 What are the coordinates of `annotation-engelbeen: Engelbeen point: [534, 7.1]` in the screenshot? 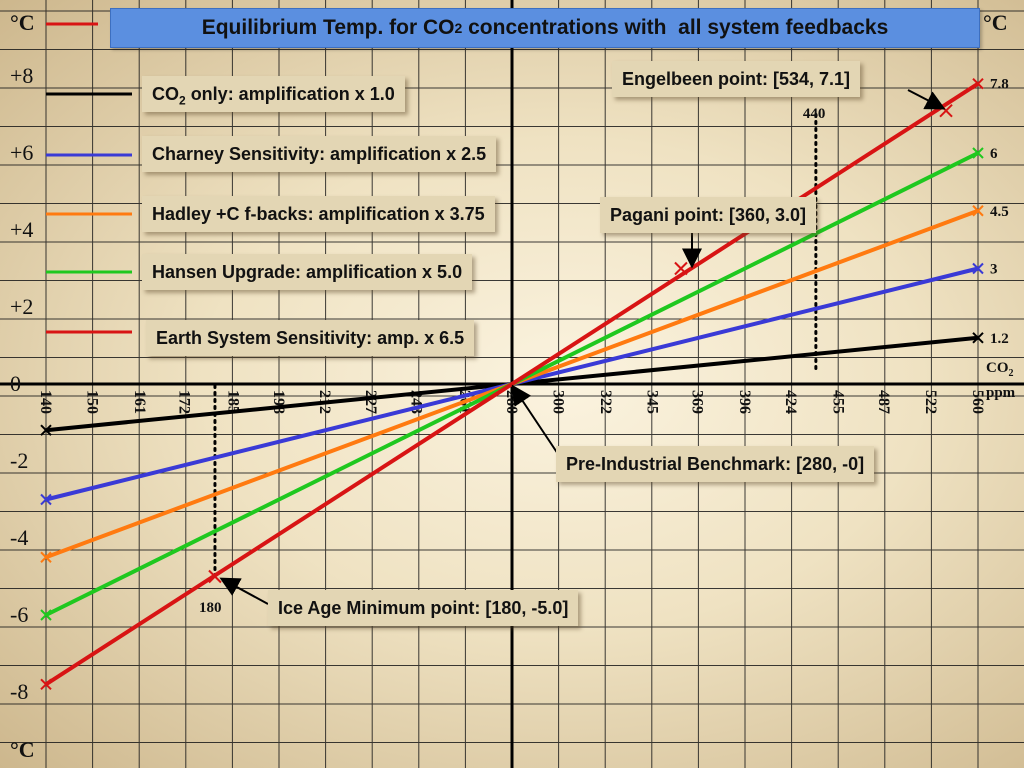 It's located at (736, 79).